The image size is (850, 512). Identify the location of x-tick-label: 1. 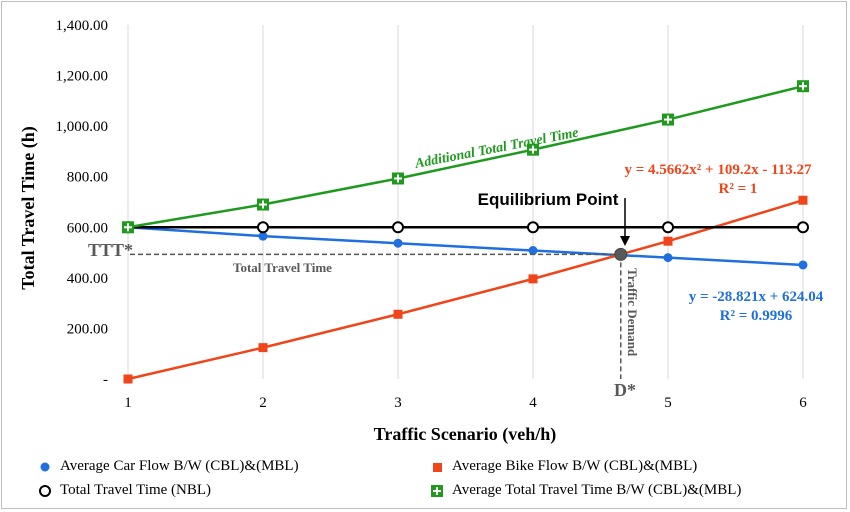
(128, 403).